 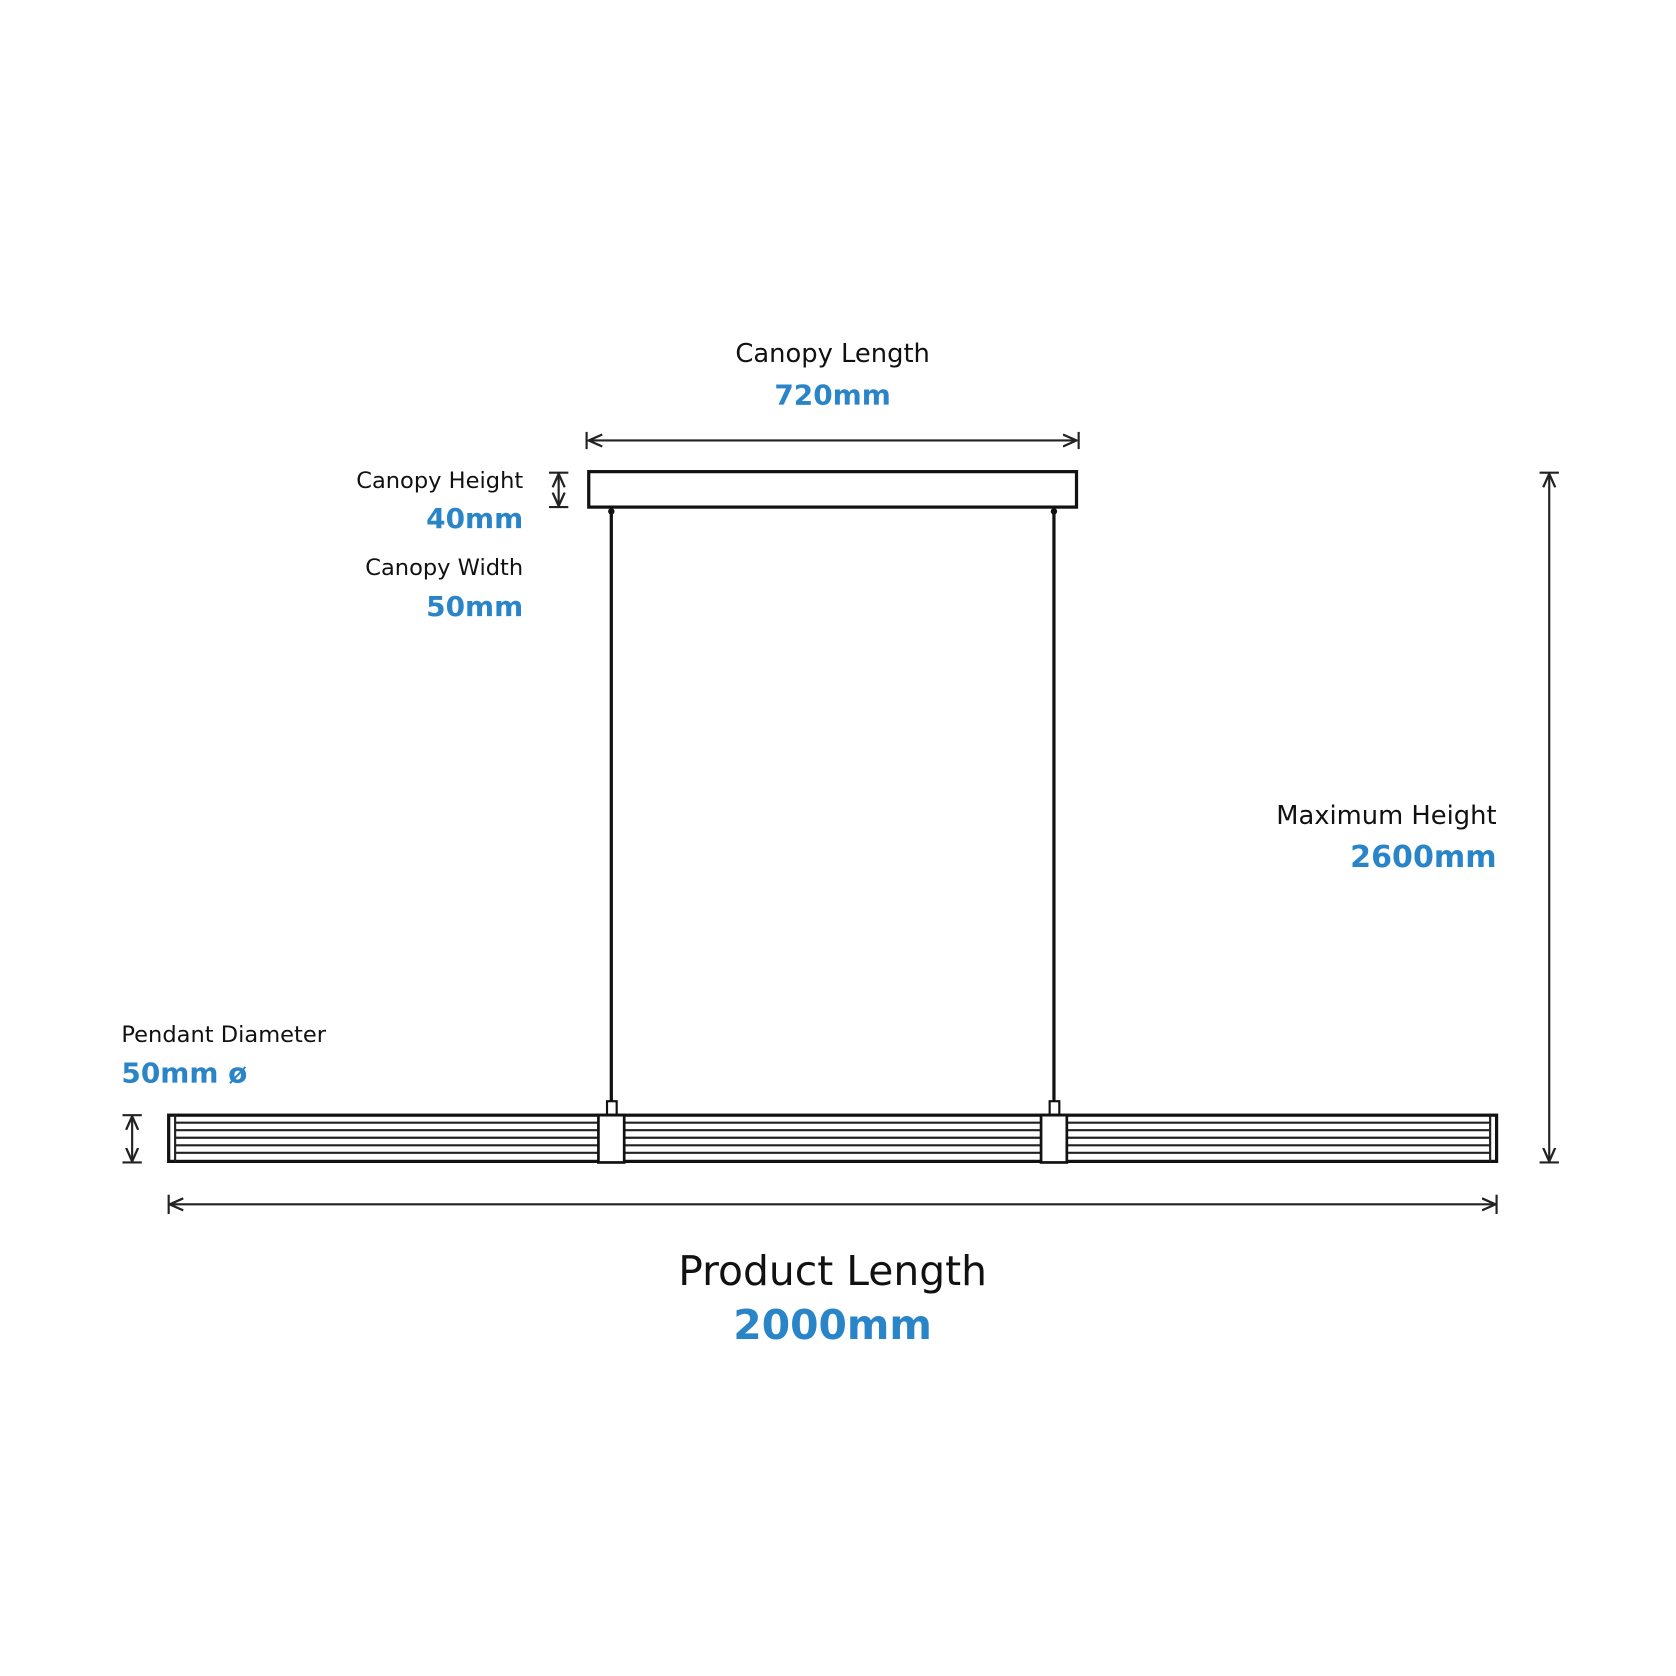 What do you see at coordinates (223, 1035) in the screenshot?
I see `label: Pendant Diameter` at bounding box center [223, 1035].